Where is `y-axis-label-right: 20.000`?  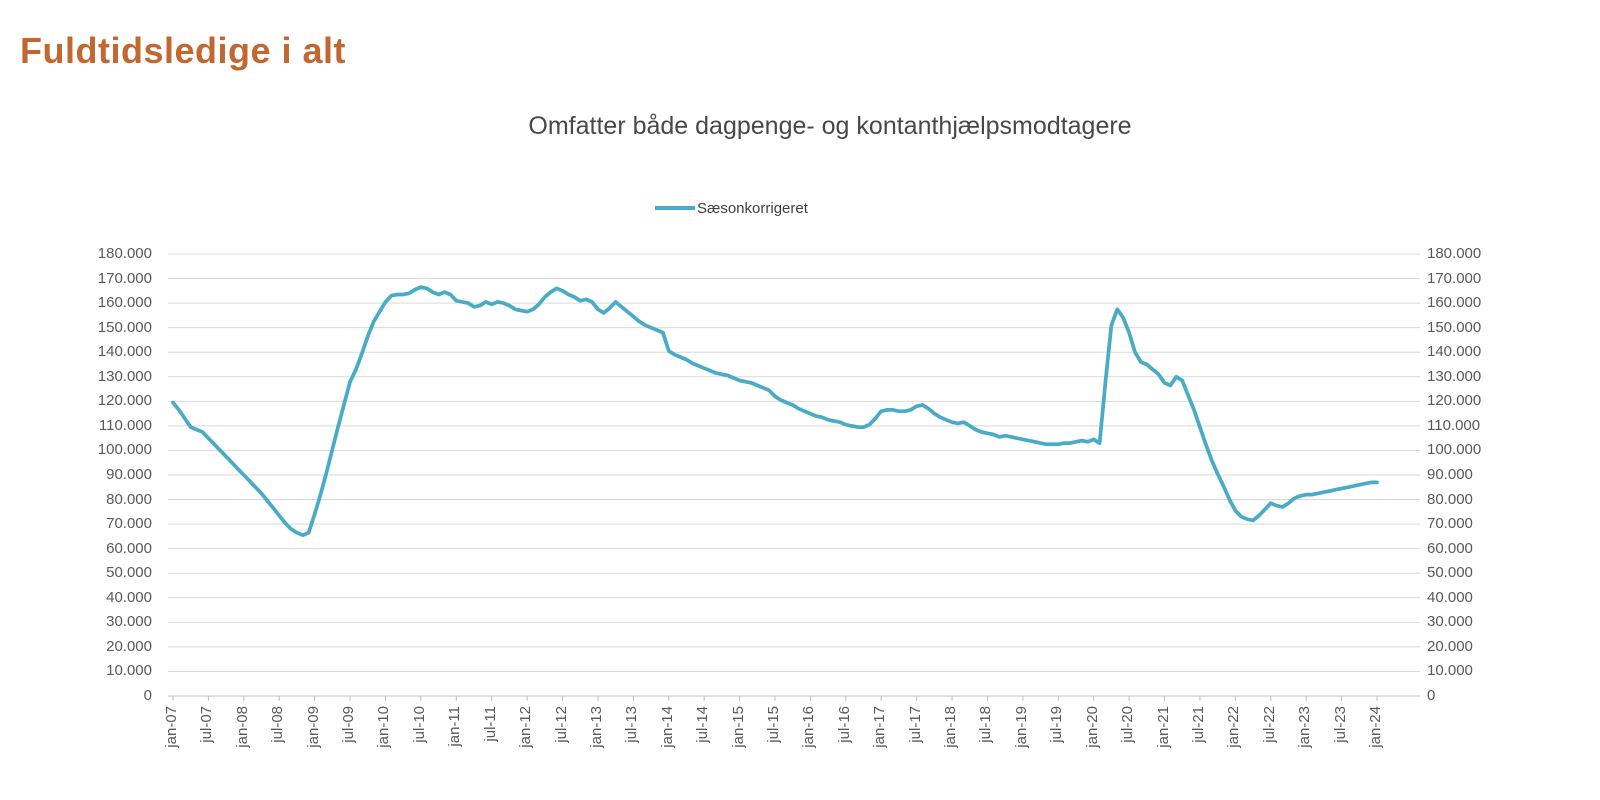 y-axis-label-right: 20.000 is located at coordinates (1450, 646).